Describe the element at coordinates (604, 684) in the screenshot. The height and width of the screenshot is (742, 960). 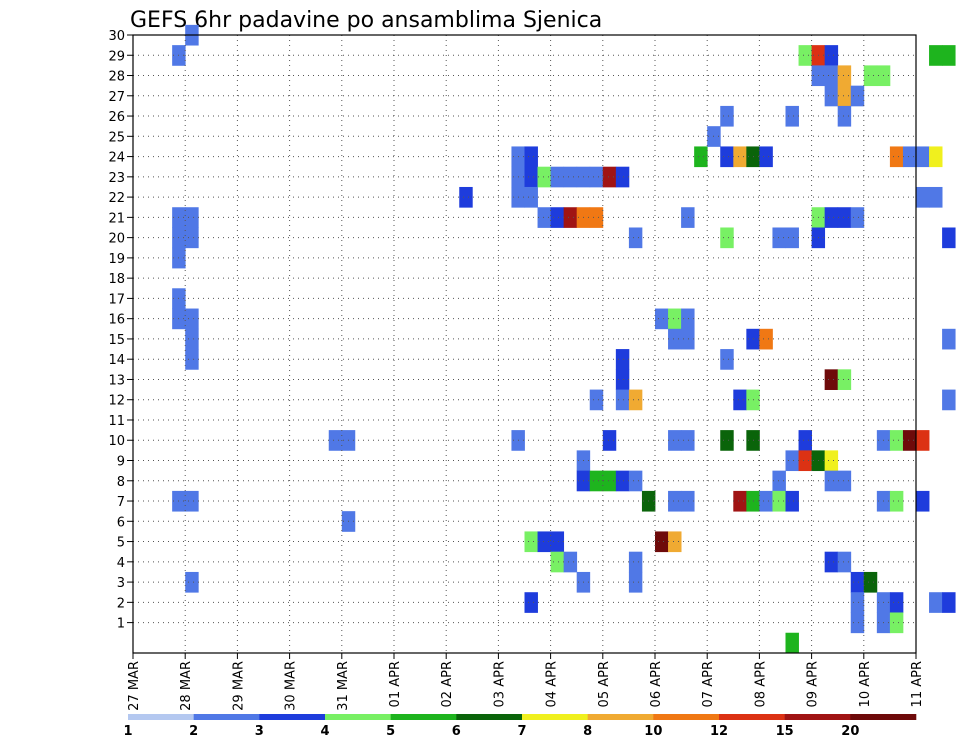
I see `x-tick-label: 05 APR` at that location.